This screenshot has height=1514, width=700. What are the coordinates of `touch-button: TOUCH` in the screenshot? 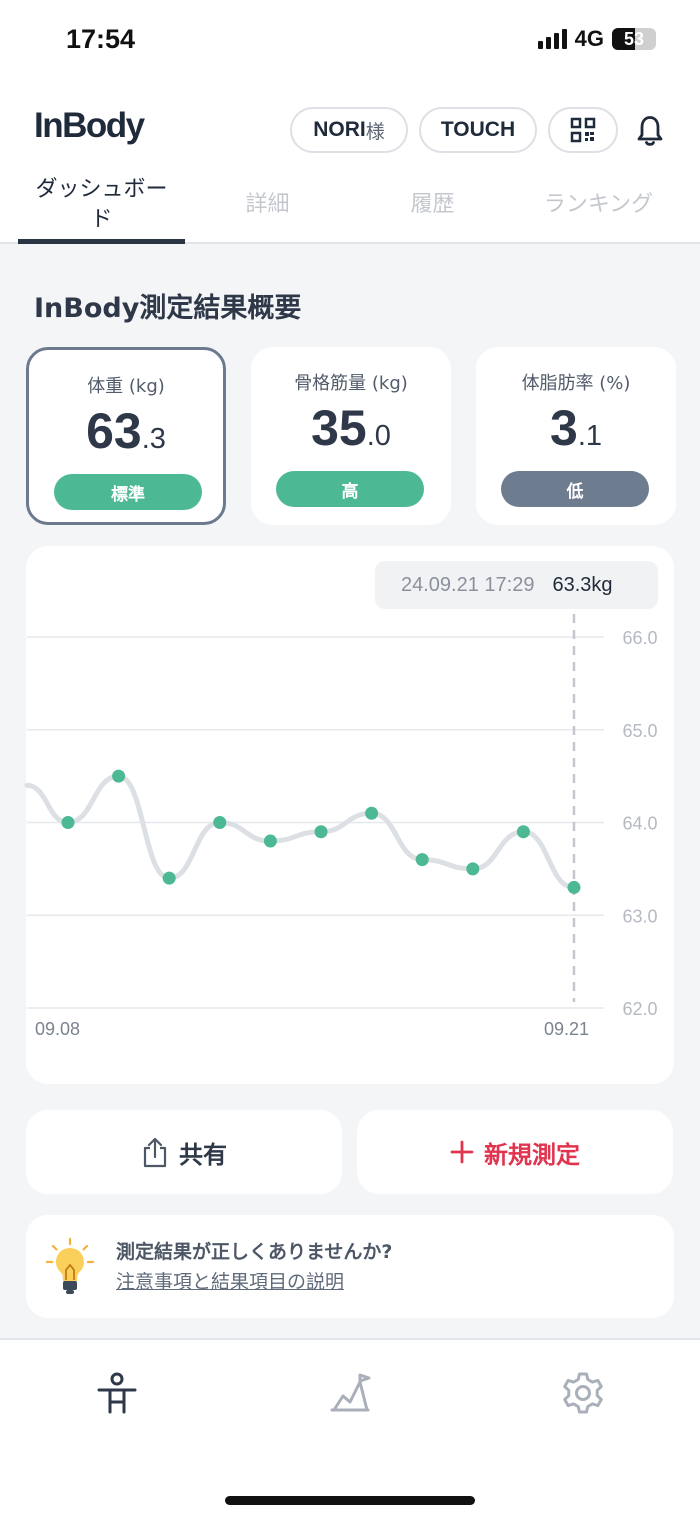 It's located at (478, 130).